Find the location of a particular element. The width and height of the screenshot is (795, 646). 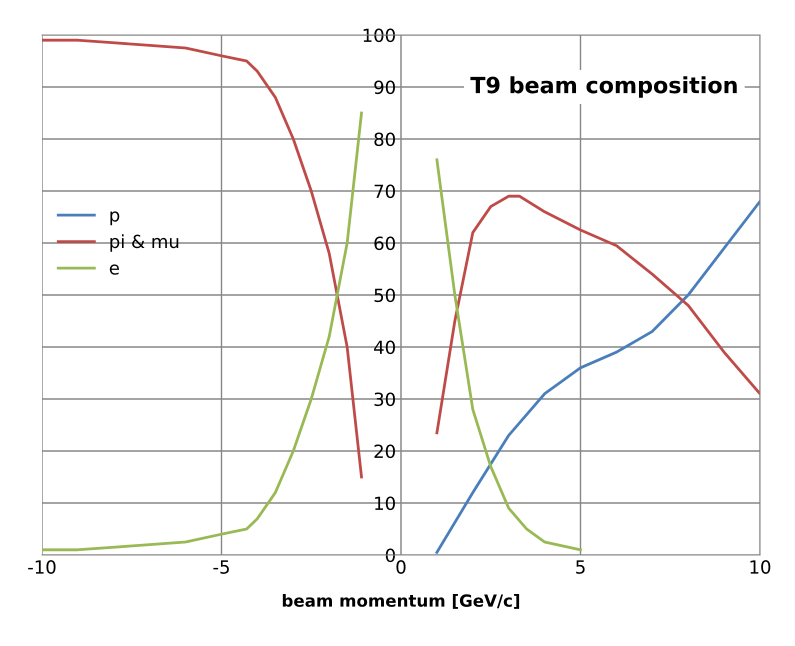

y-tick-label: 50 is located at coordinates (384, 295).